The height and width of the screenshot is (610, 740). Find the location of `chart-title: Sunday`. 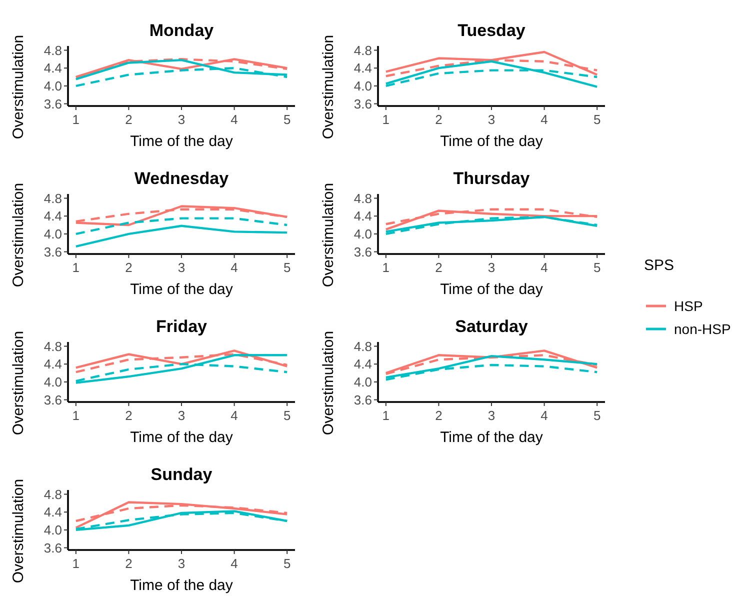

chart-title: Sunday is located at coordinates (181, 474).